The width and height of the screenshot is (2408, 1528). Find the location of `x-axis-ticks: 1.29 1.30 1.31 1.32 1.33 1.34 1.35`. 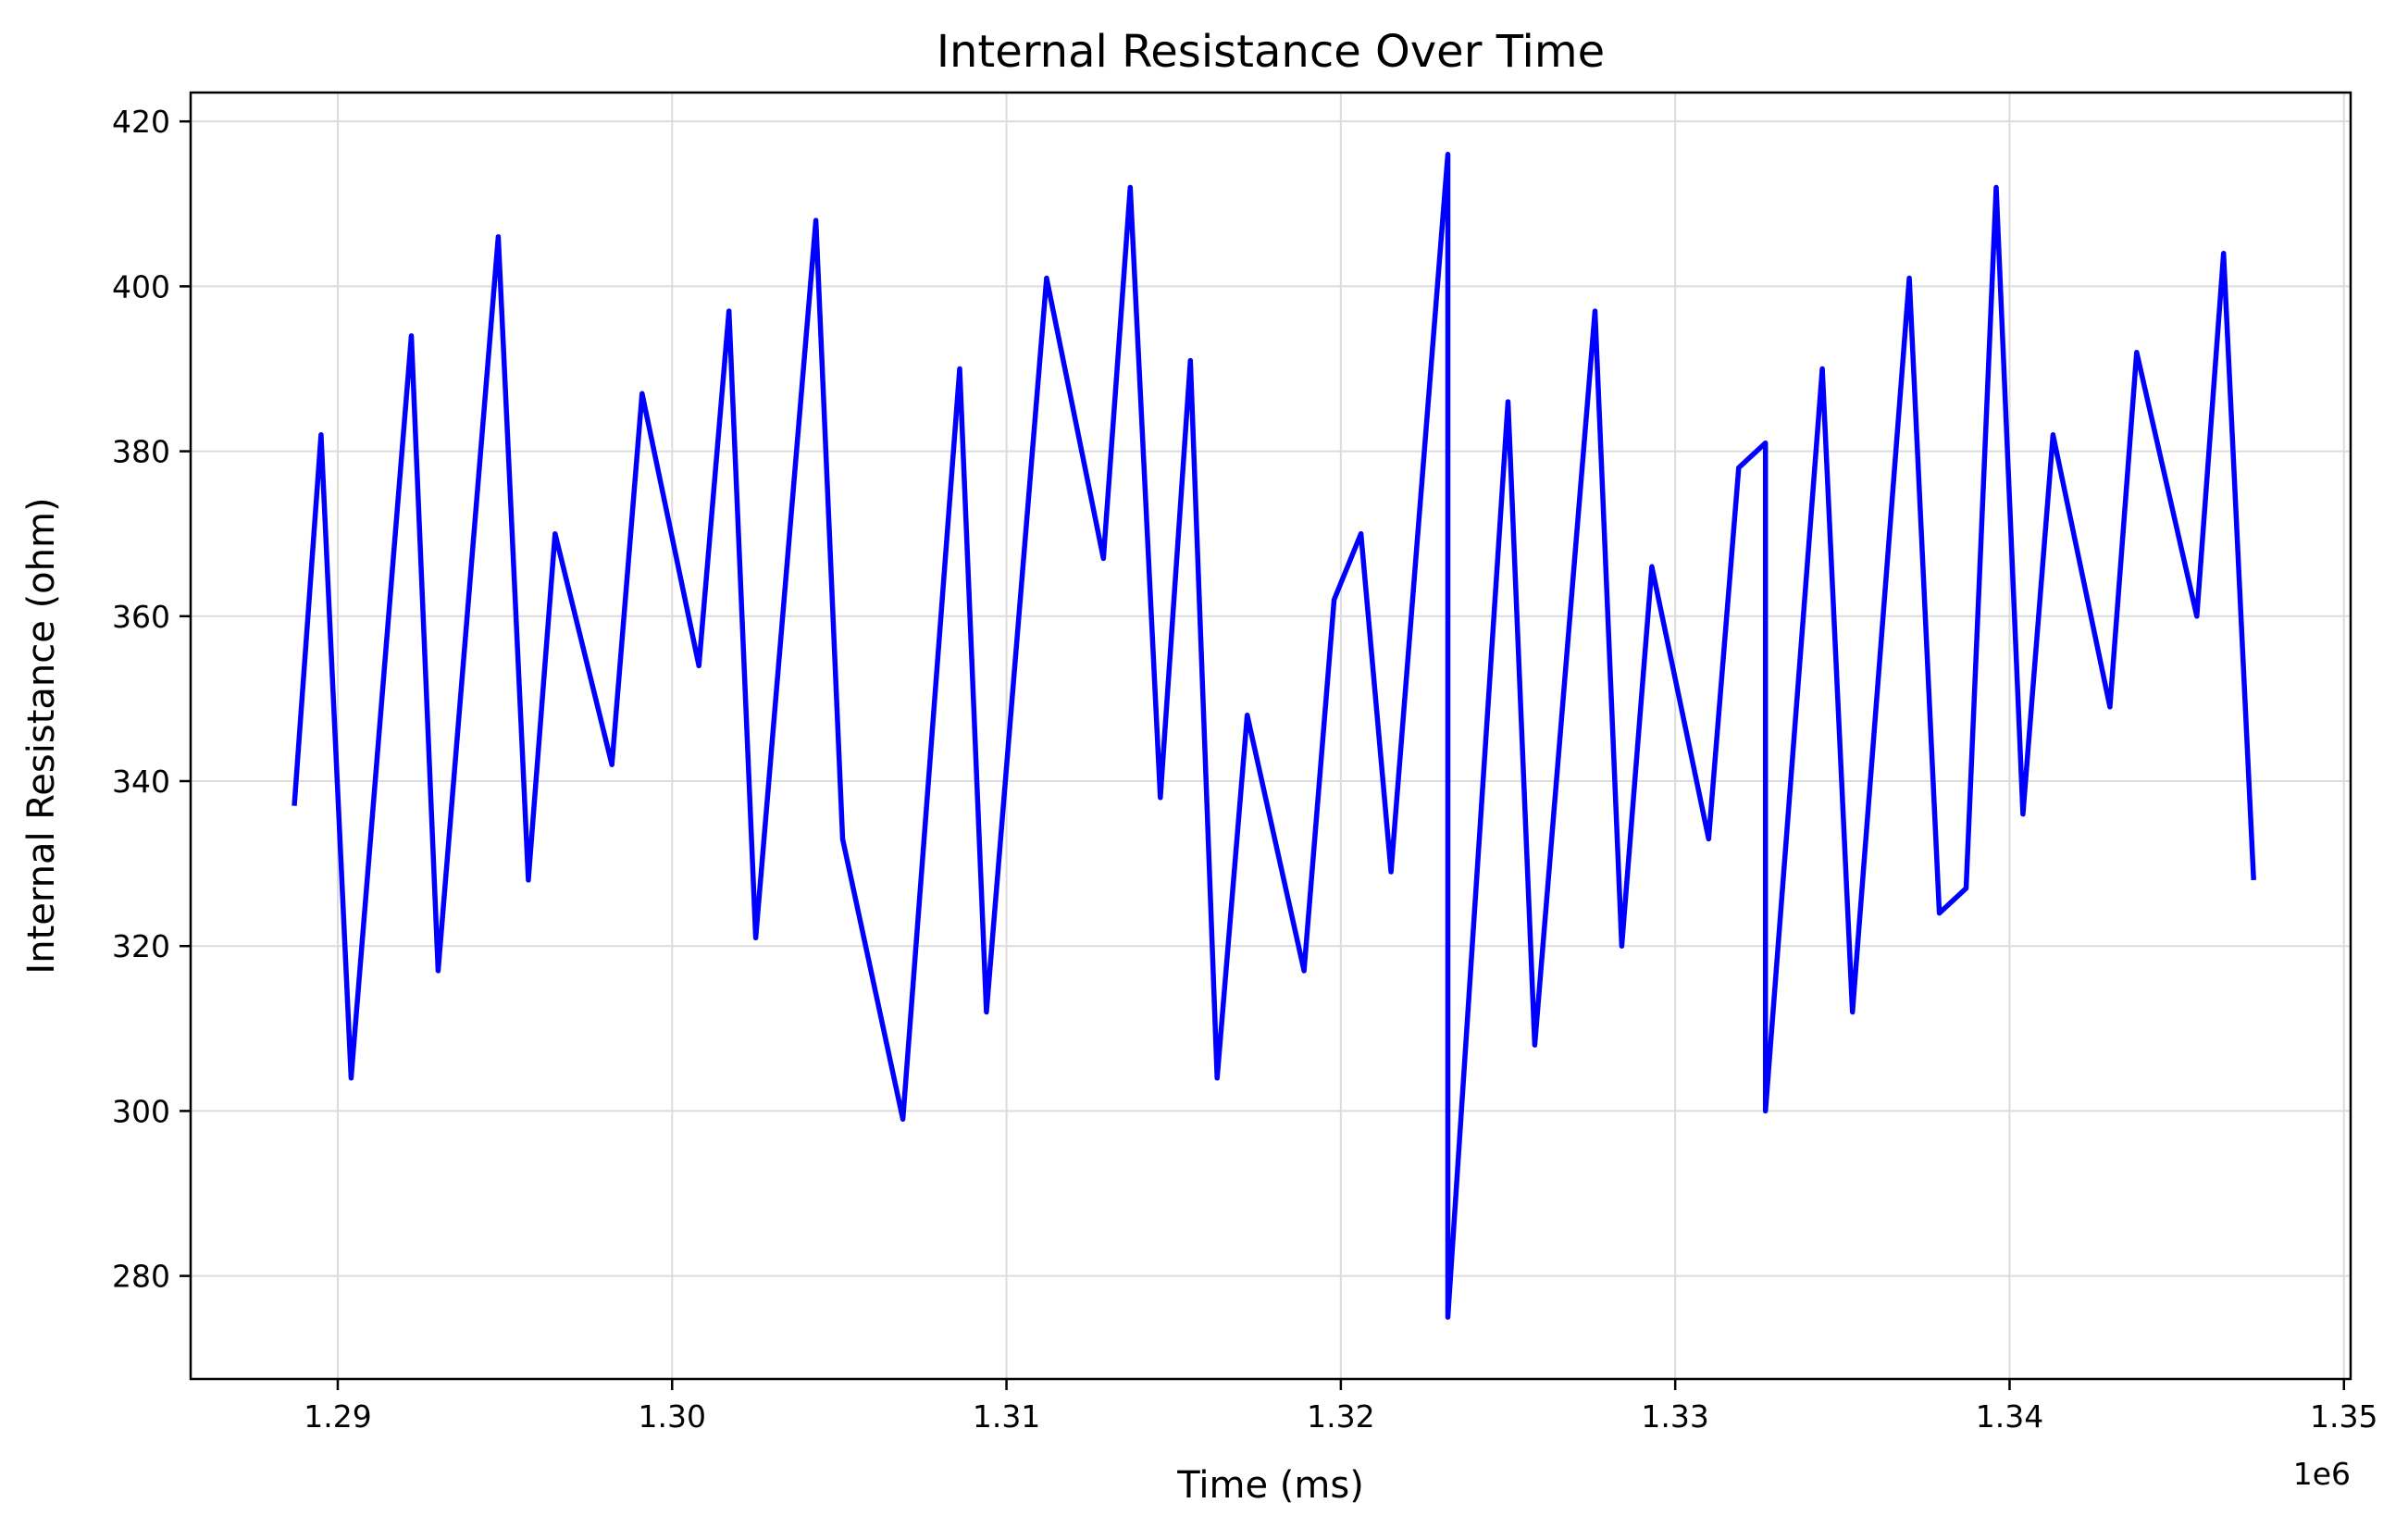

x-axis-ticks: 1.29 1.30 1.31 1.32 1.33 1.34 1.35 is located at coordinates (1341, 1407).